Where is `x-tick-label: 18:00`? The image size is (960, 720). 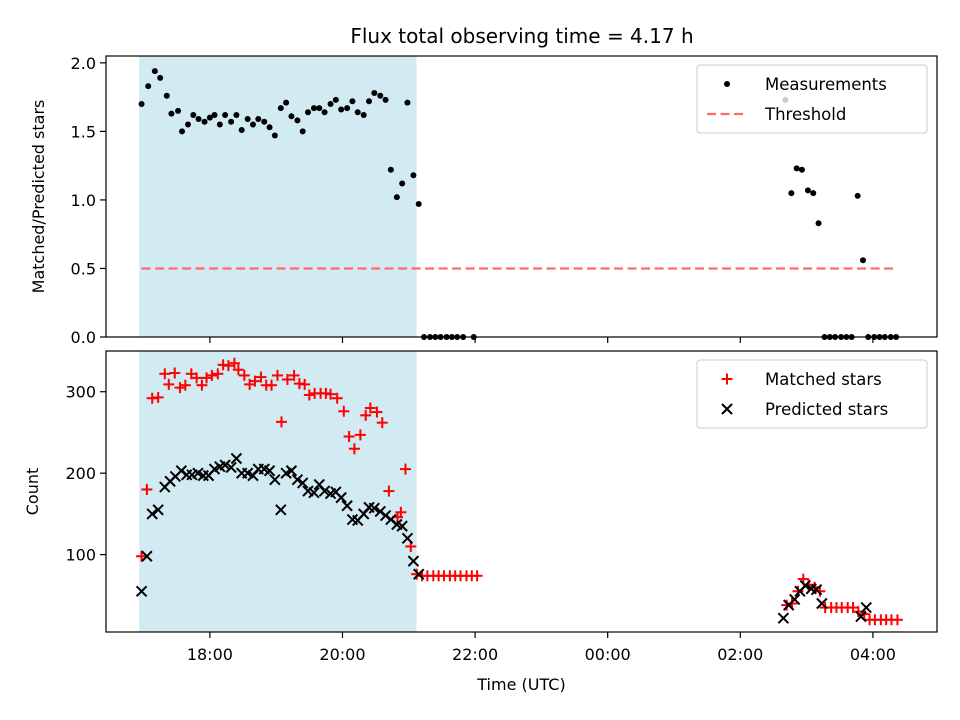 x-tick-label: 18:00 is located at coordinates (210, 654).